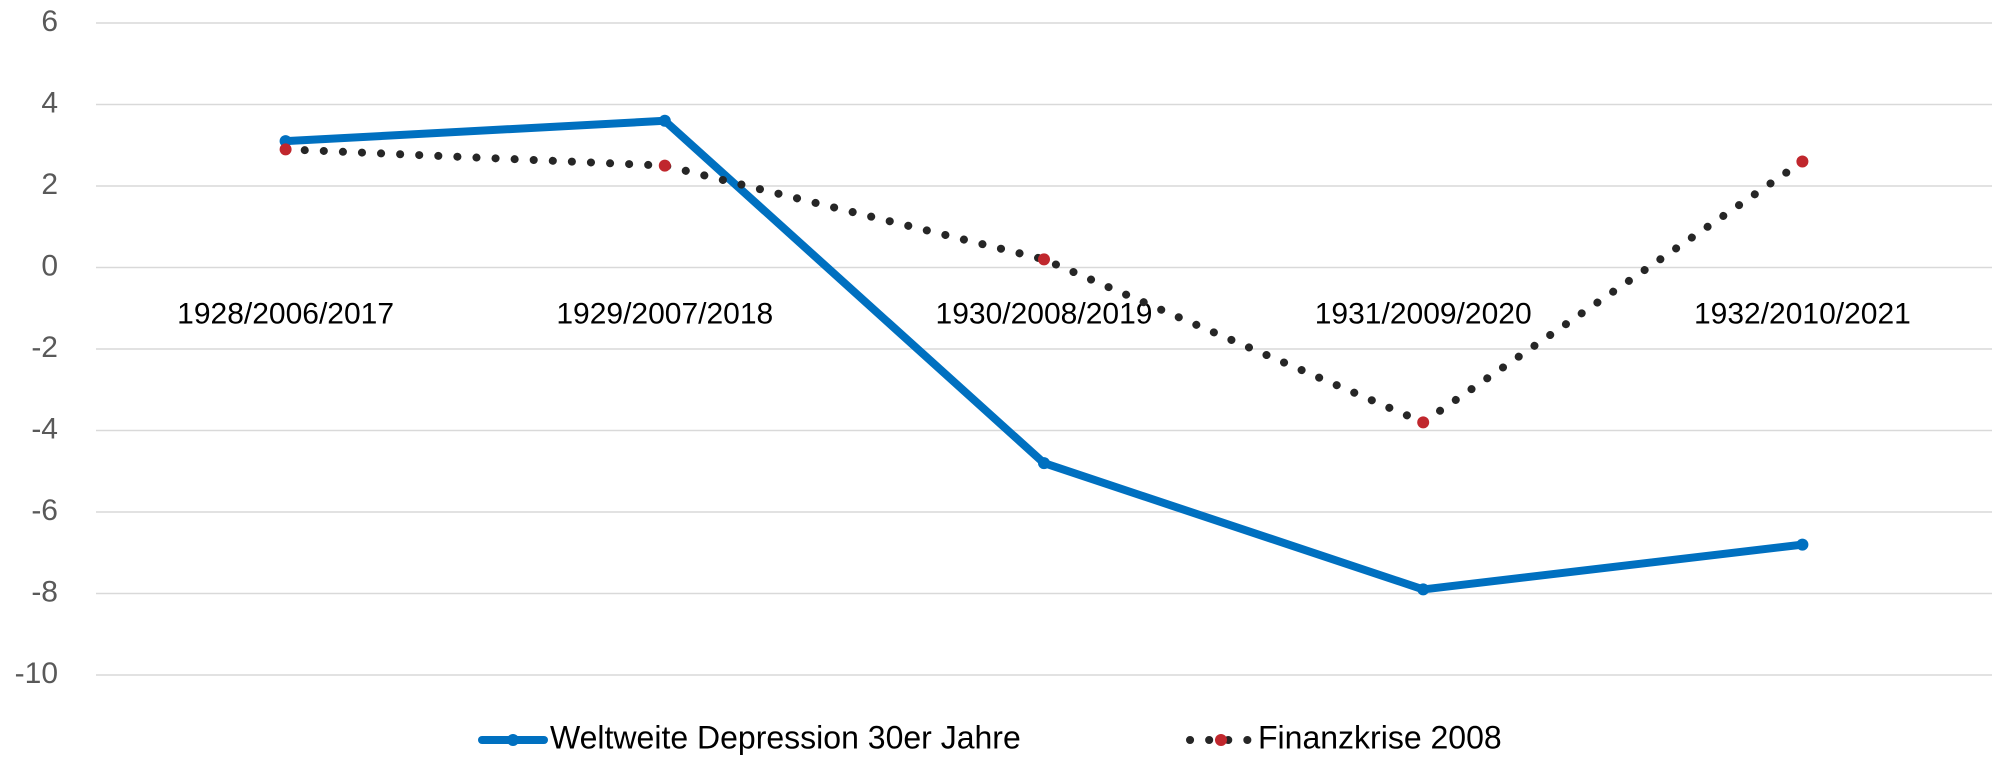  I want to click on x-tick-label: 1928/2006/2017, so click(285, 313).